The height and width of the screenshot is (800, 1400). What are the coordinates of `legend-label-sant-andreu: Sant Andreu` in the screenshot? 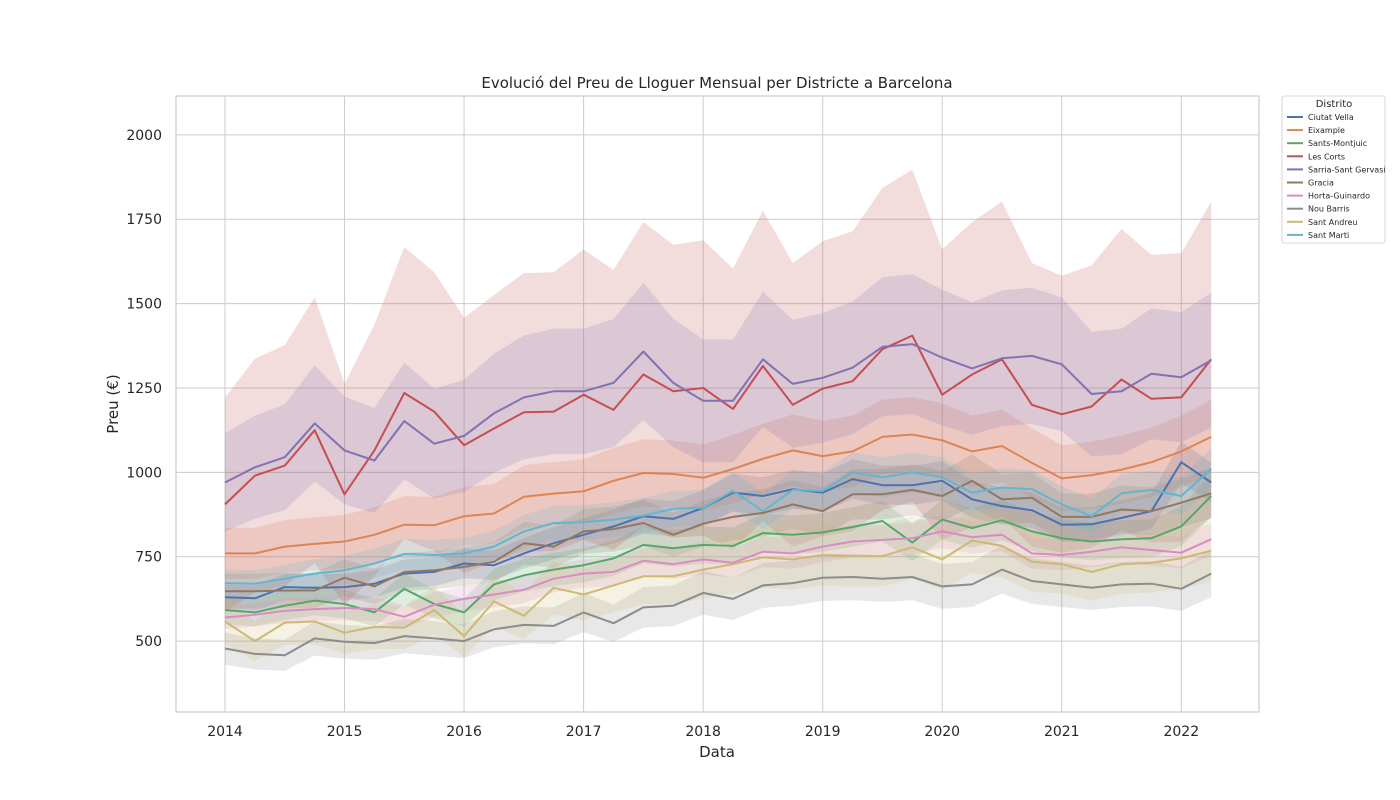 It's located at (1332, 222).